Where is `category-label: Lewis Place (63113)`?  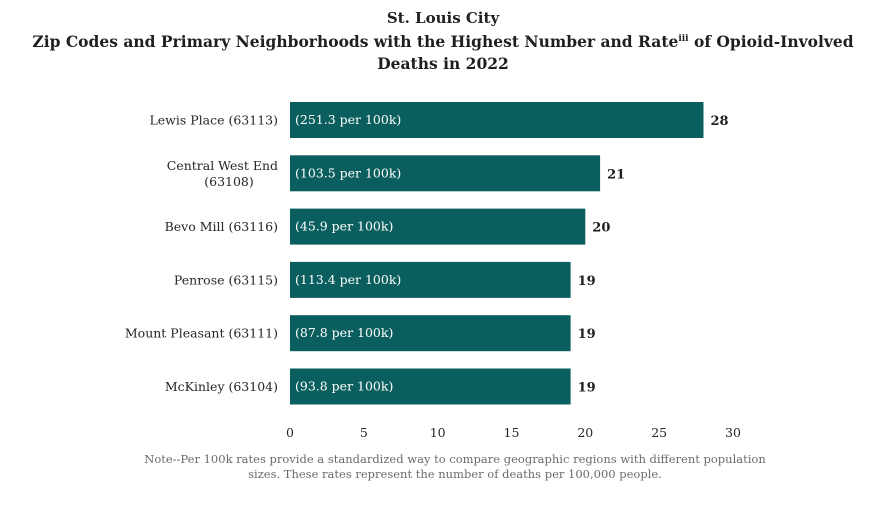
category-label: Lewis Place (63113) is located at coordinates (213, 120).